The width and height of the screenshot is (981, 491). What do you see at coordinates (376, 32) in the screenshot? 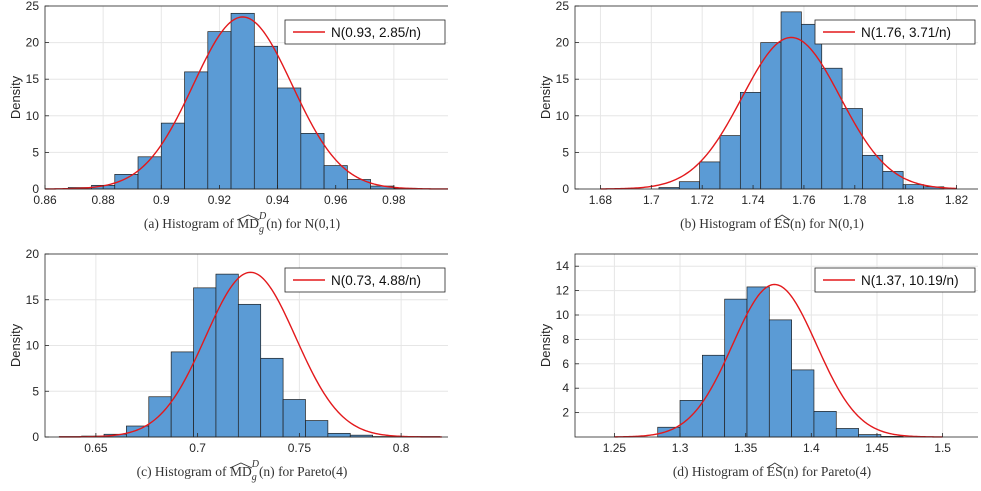
I see `legend-label: N(0.93, 2.85/n)` at bounding box center [376, 32].